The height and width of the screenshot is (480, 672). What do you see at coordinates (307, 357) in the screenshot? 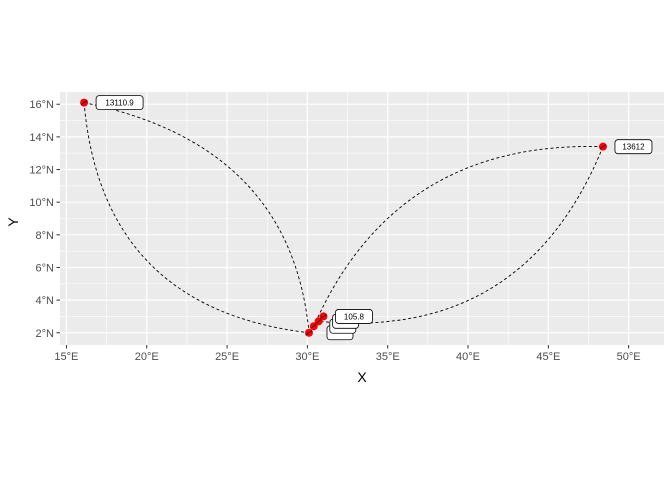
I see `x-tick-label: 30°E` at bounding box center [307, 357].